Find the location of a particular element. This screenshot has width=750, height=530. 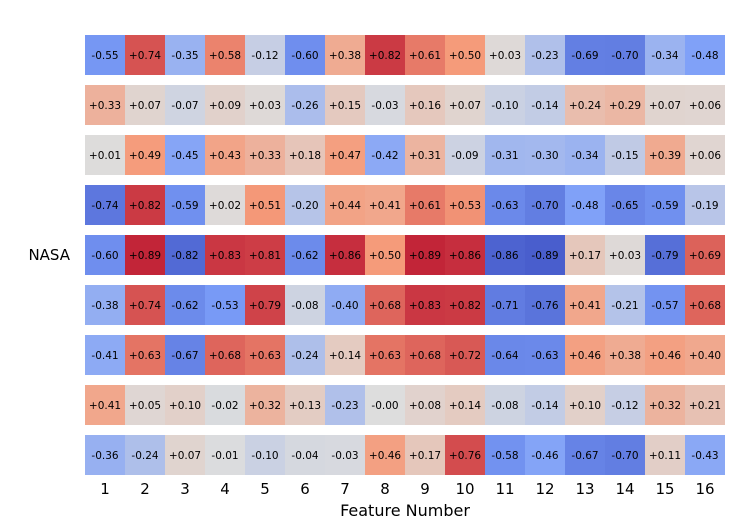

cell-value-label: +0.11 is located at coordinates (665, 456).